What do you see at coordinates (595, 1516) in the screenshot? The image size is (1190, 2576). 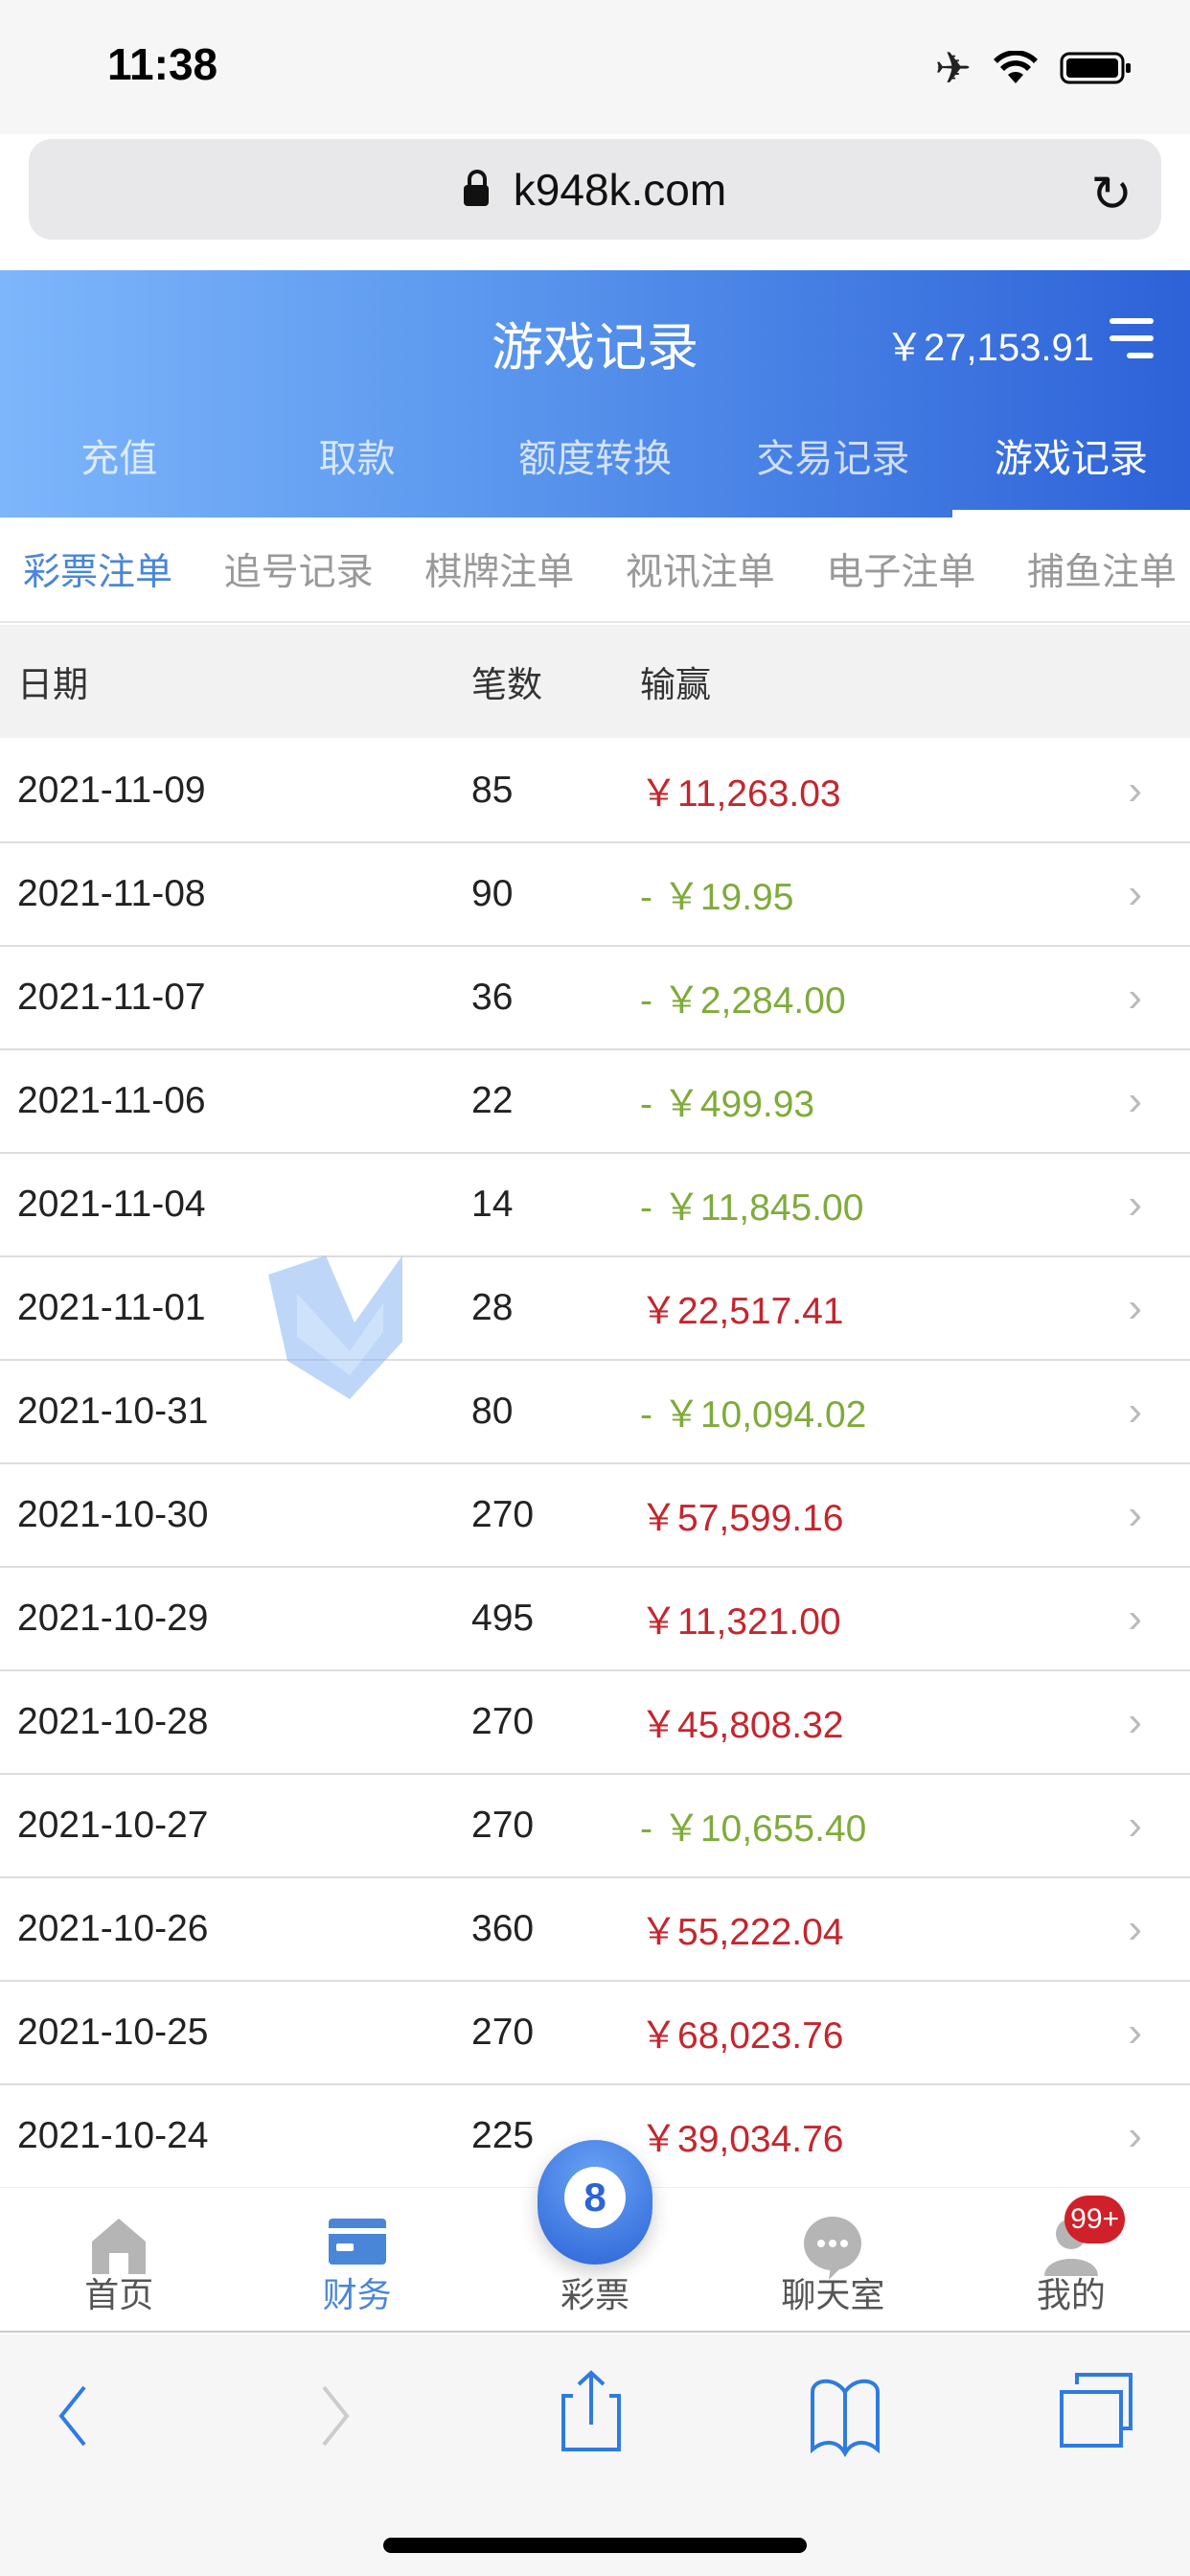 I see `table-row: 2021-10-30 270 ￥57,599.16 ›` at bounding box center [595, 1516].